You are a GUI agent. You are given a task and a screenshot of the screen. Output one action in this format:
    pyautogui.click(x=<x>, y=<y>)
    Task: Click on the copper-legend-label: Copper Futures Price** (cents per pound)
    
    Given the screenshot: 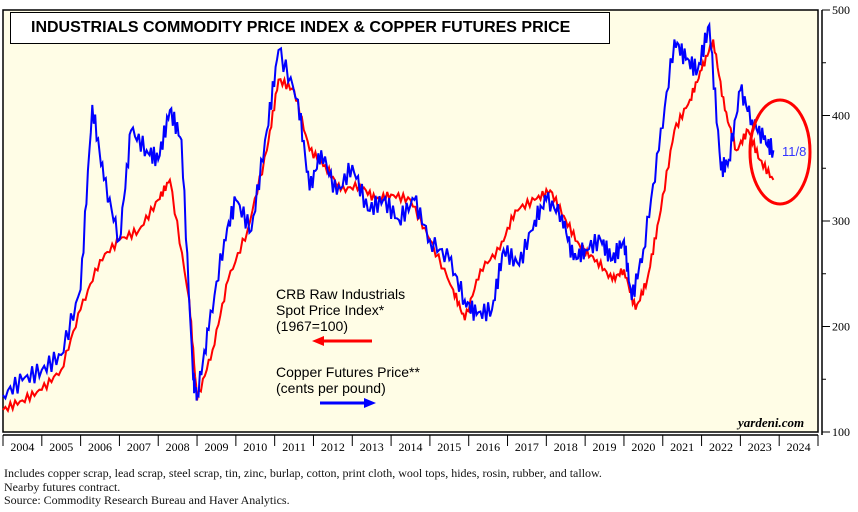 What is the action you would take?
    pyautogui.click(x=348, y=380)
    